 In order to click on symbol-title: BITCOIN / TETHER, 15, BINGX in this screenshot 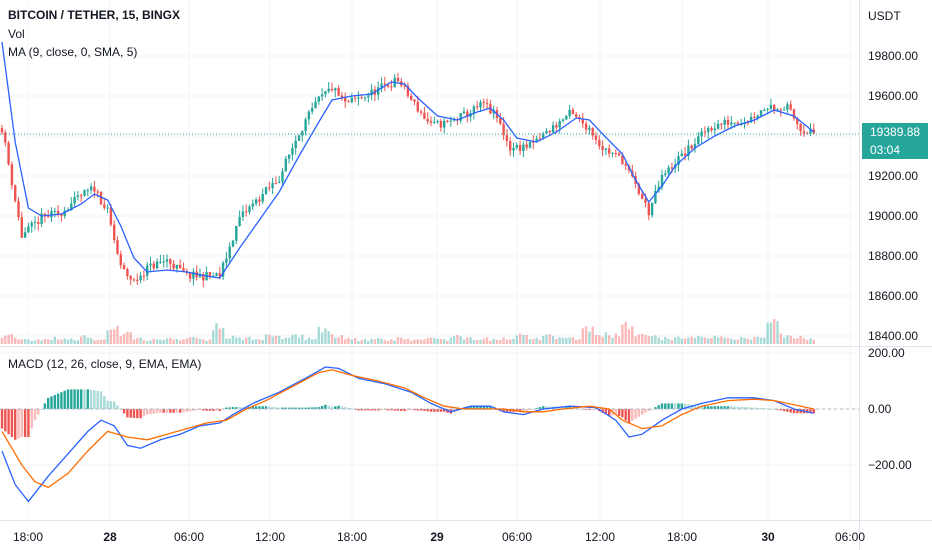, I will do `click(94, 15)`.